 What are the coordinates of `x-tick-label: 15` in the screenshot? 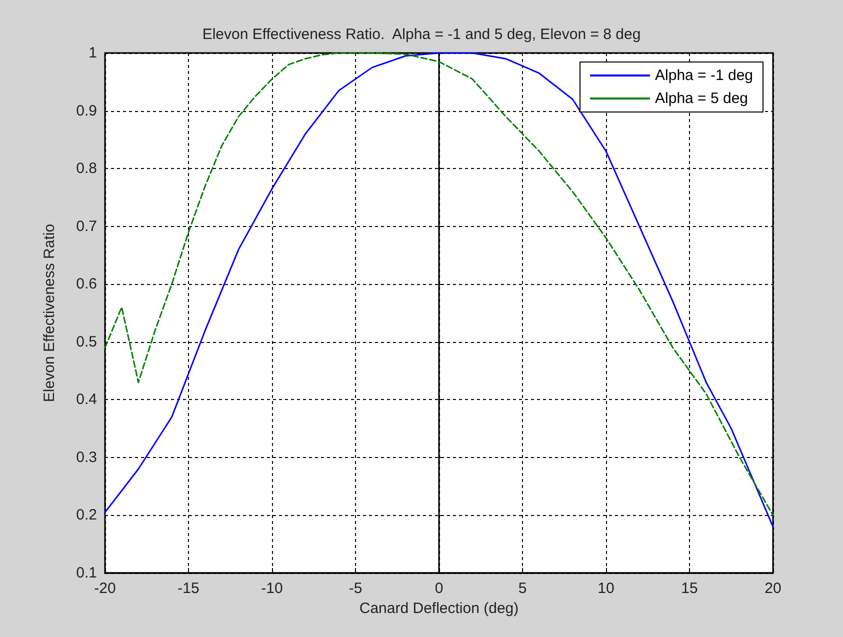 It's located at (689, 588).